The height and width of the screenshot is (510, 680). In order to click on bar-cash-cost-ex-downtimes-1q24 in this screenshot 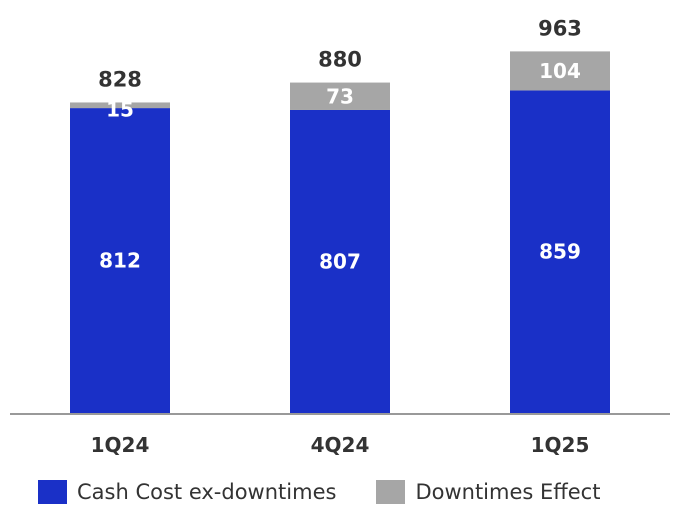, I will do `click(120, 261)`.